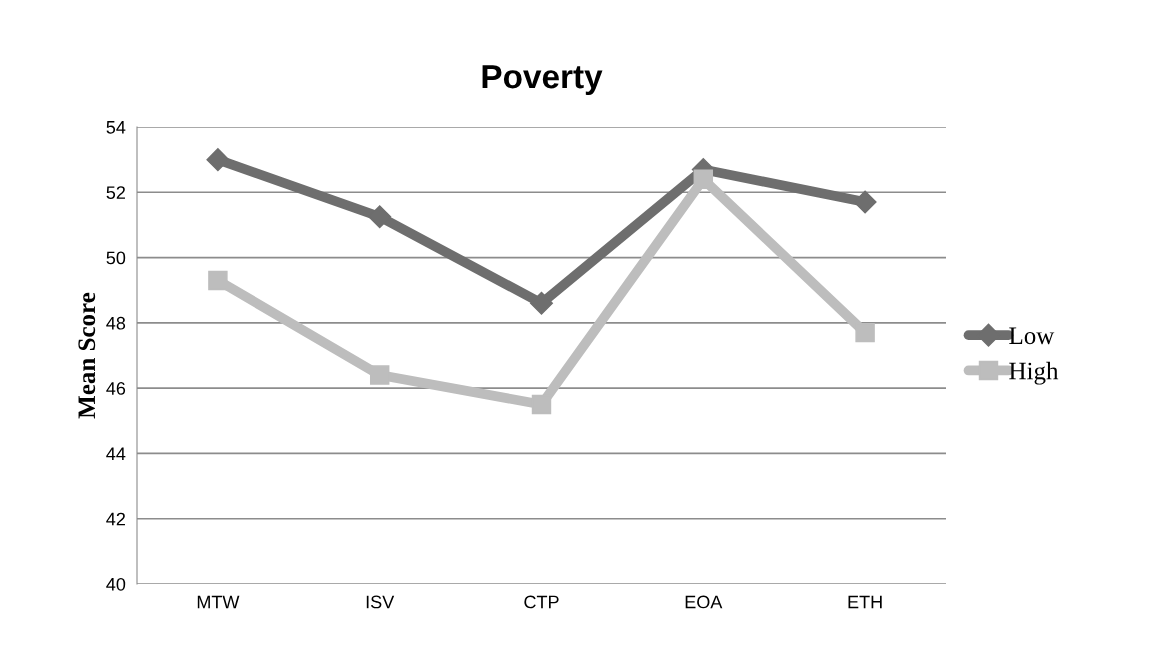 This screenshot has width=1151, height=649. I want to click on x-tick-label: ISV, so click(380, 602).